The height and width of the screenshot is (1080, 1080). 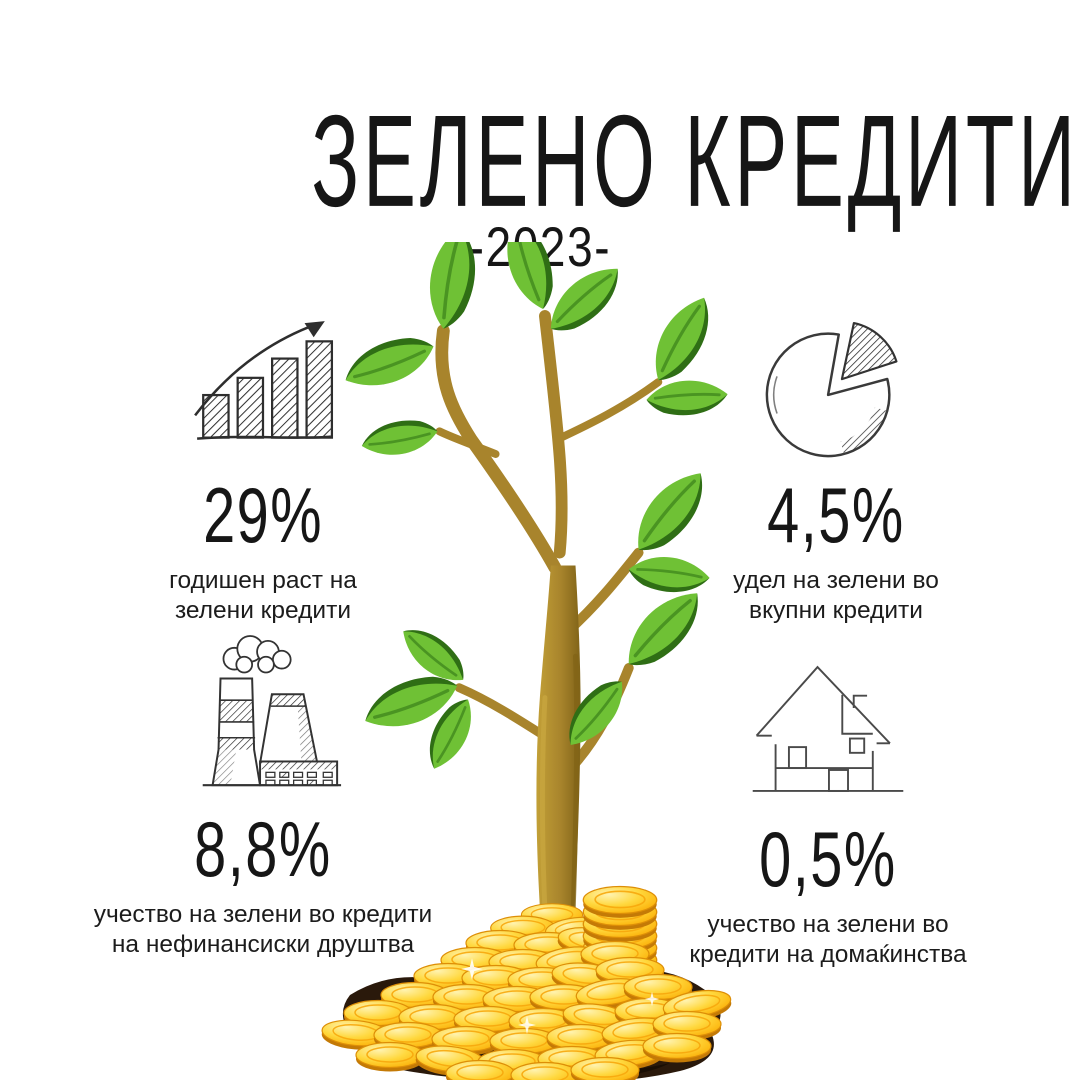 I want to click on stat-share-of-total: 4,5% удел на зелени во вкупни кредити, so click(x=836, y=467).